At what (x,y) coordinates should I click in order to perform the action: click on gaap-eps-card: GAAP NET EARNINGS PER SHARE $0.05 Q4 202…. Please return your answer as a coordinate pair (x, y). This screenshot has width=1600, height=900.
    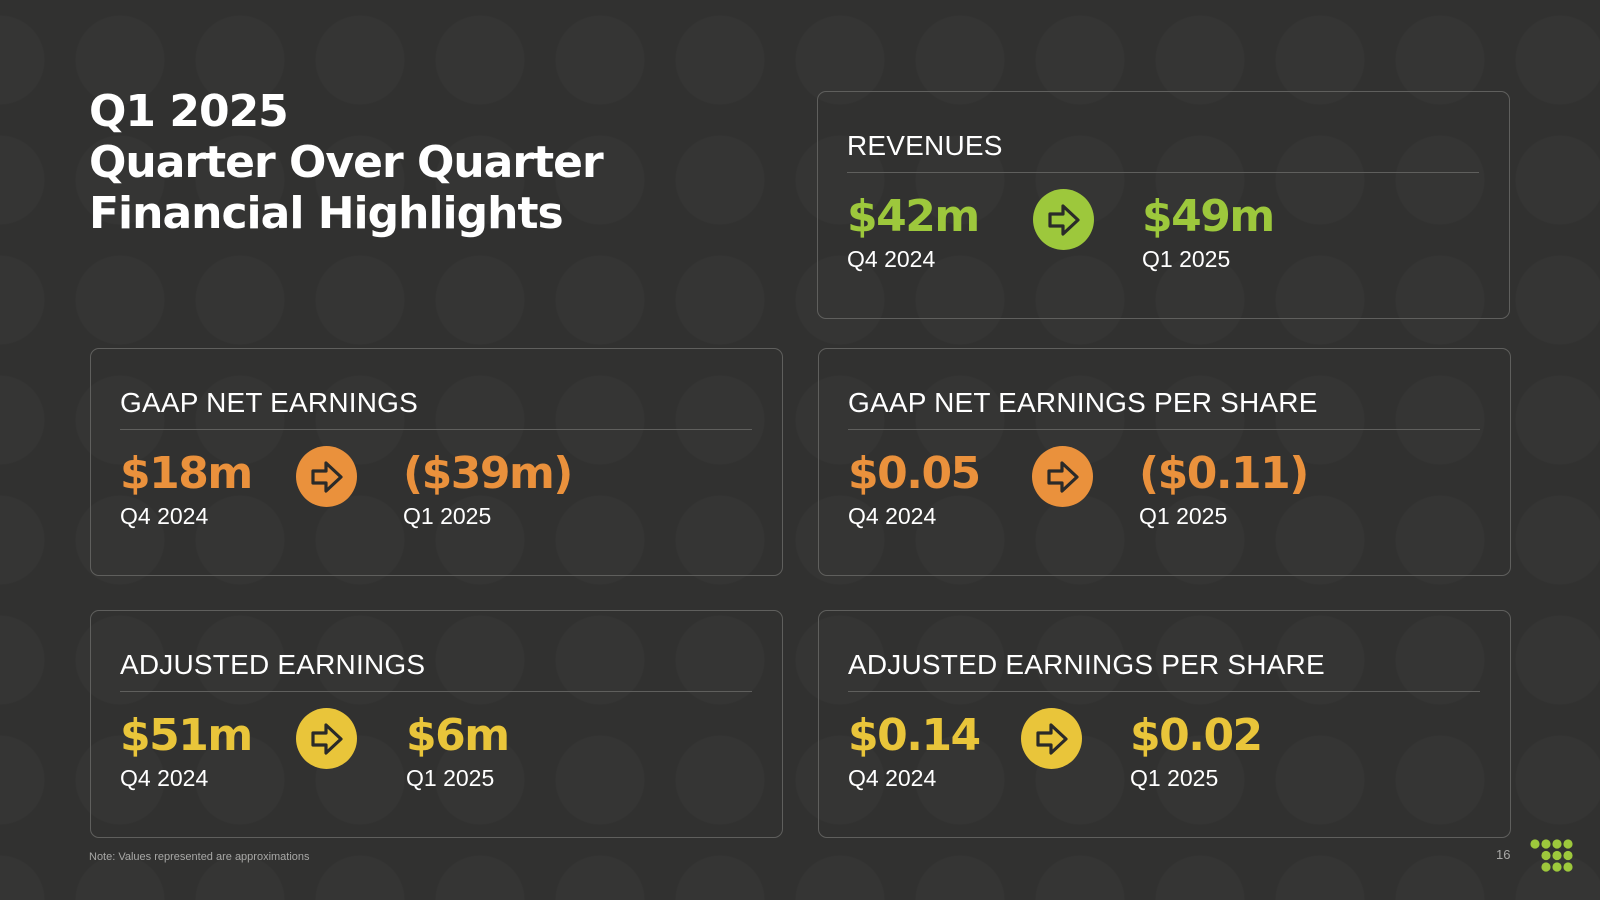
    Looking at the image, I should click on (1164, 462).